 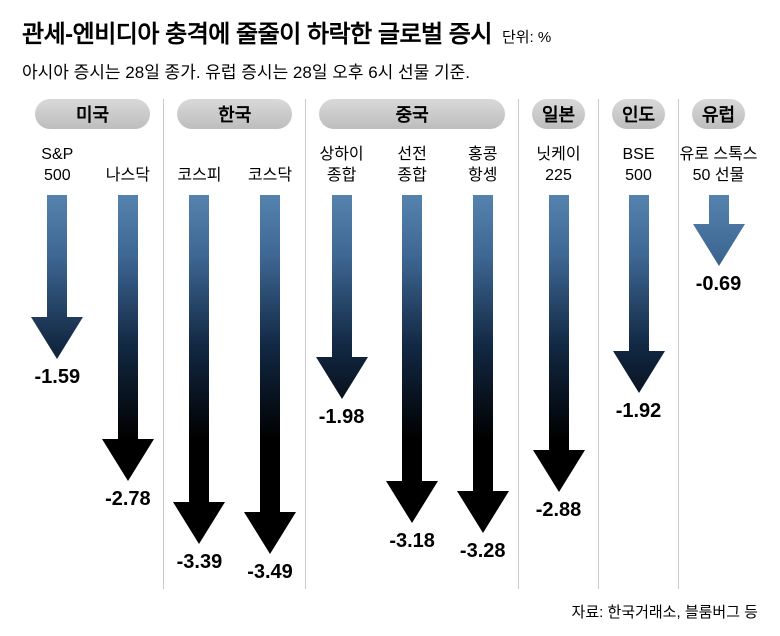 What do you see at coordinates (664, 612) in the screenshot?
I see `source-note: 자료: 한국거래소, 블룸버그 등` at bounding box center [664, 612].